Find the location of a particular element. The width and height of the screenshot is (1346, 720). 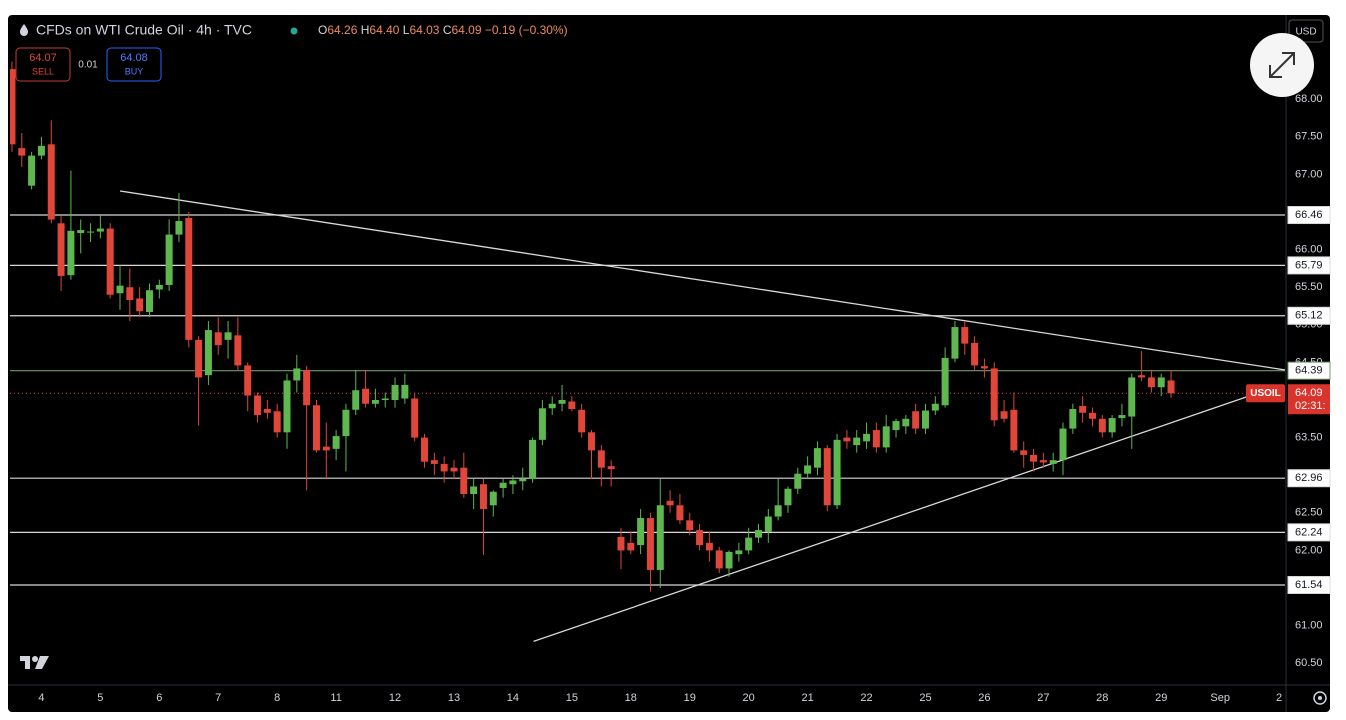

level-label: 66.46 is located at coordinates (1309, 215).